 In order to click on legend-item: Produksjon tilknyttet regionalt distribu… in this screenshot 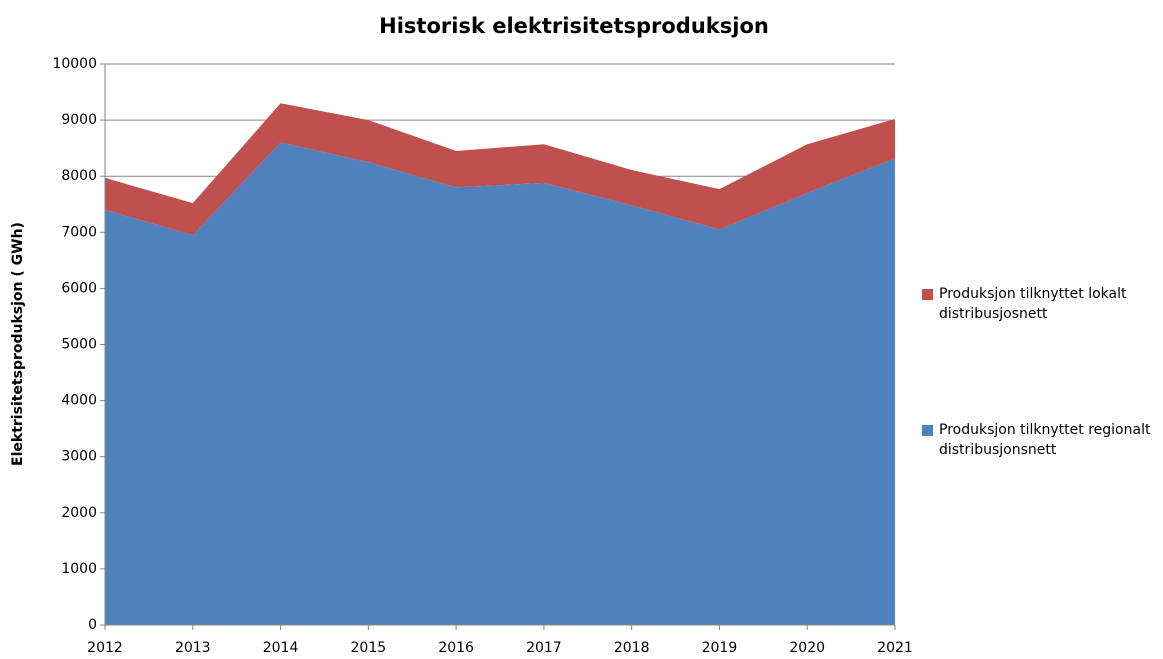, I will do `click(1037, 440)`.